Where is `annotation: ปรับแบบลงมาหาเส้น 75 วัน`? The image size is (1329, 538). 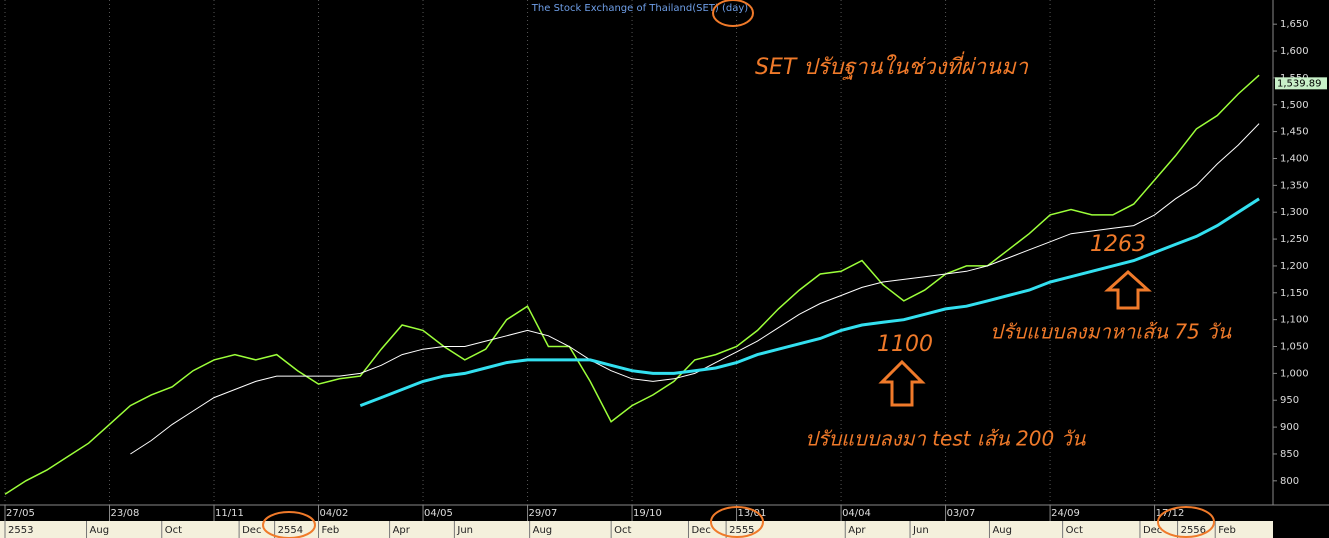 annotation: ปรับแบบลงมาหาเส้น 75 วัน is located at coordinates (1111, 332).